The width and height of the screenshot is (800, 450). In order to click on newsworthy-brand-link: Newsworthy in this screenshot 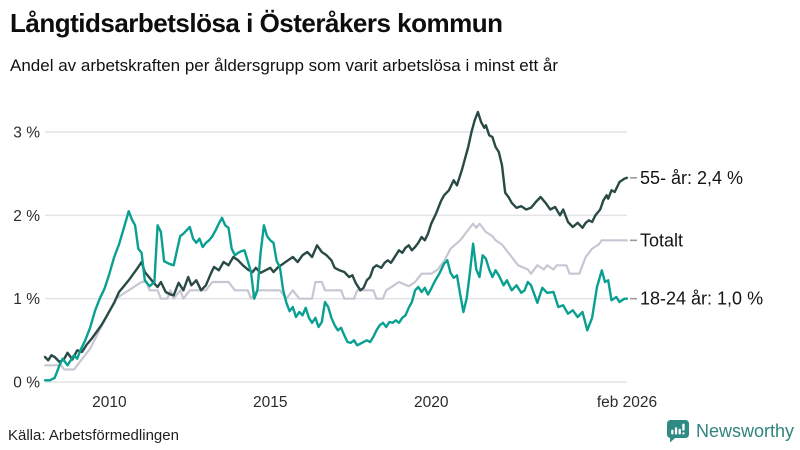, I will do `click(730, 431)`.